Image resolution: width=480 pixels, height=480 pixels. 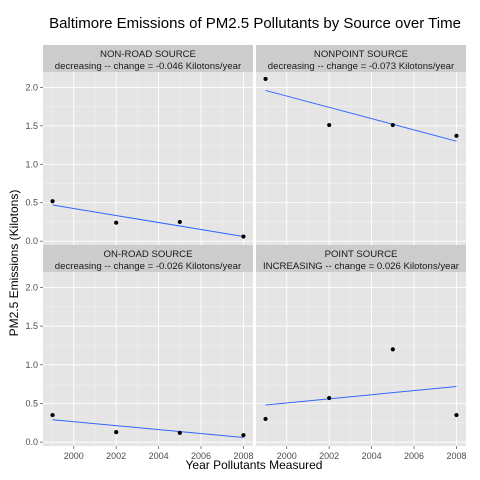 I want to click on facet-strip-source: NON-ROAD SOURCE, so click(x=148, y=54).